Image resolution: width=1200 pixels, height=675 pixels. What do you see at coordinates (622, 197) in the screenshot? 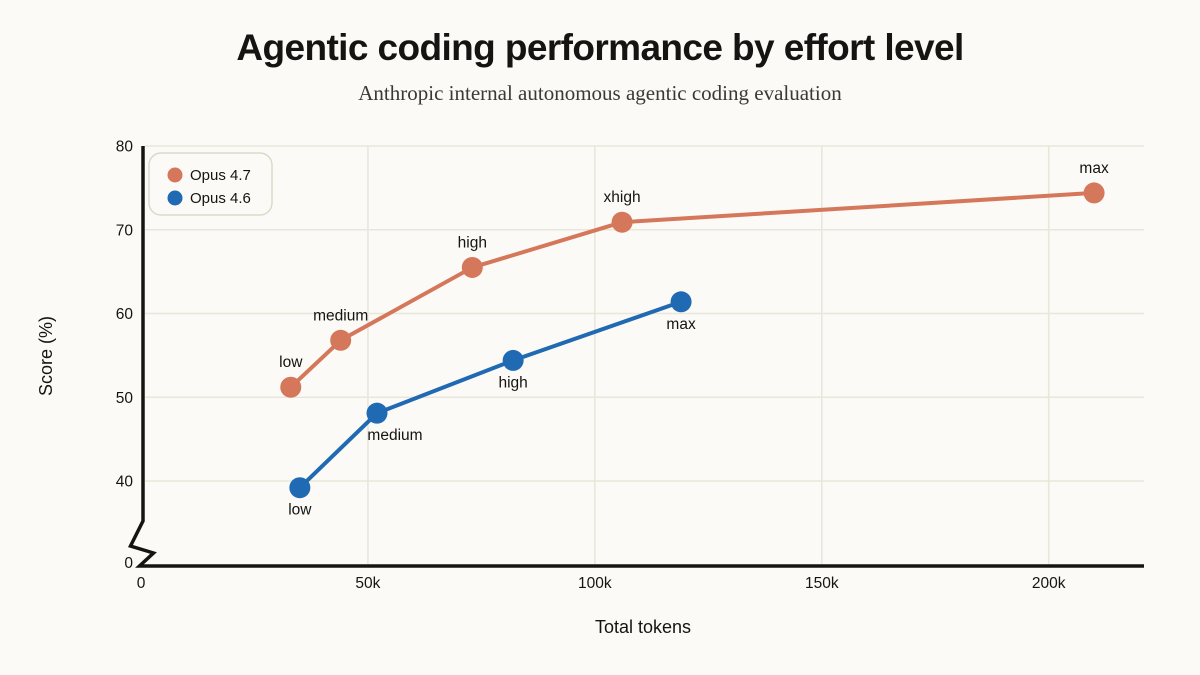
I see `data-point-label: xhigh` at bounding box center [622, 197].